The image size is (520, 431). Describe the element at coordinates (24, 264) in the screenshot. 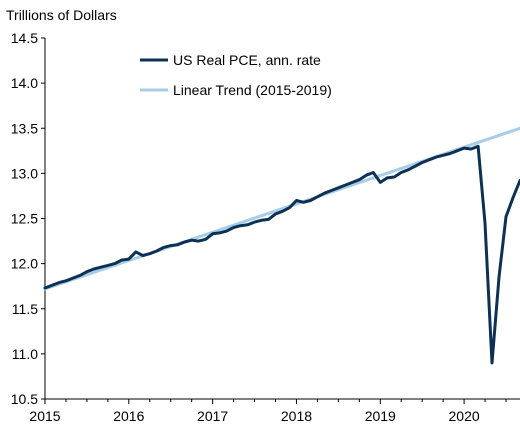

I see `y-tick-label: 12.0` at that location.